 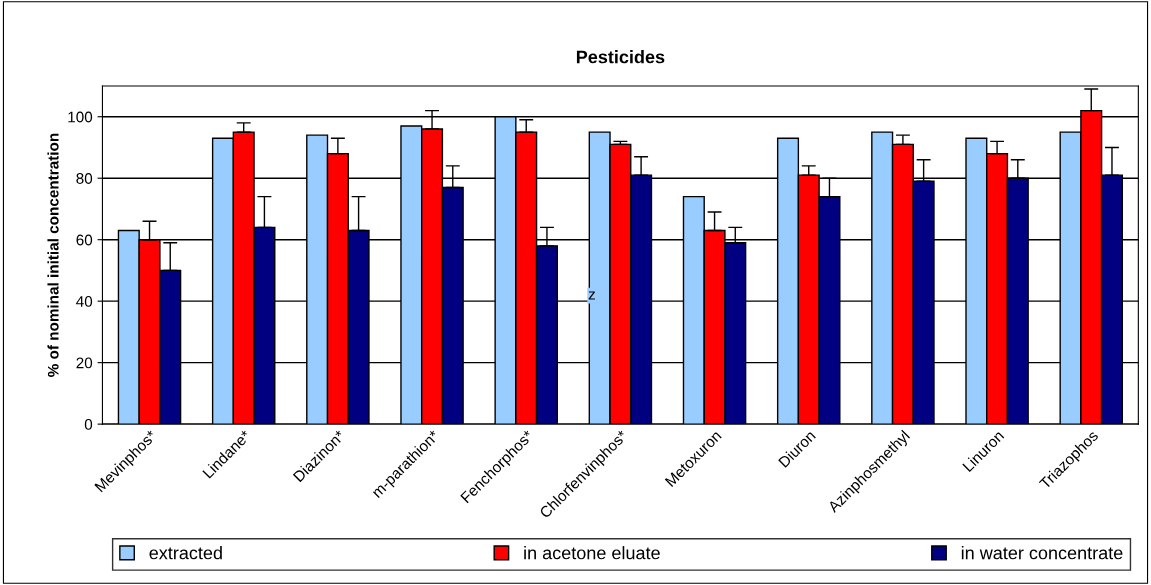 What do you see at coordinates (84, 363) in the screenshot?
I see `y-tick-label: 20` at bounding box center [84, 363].